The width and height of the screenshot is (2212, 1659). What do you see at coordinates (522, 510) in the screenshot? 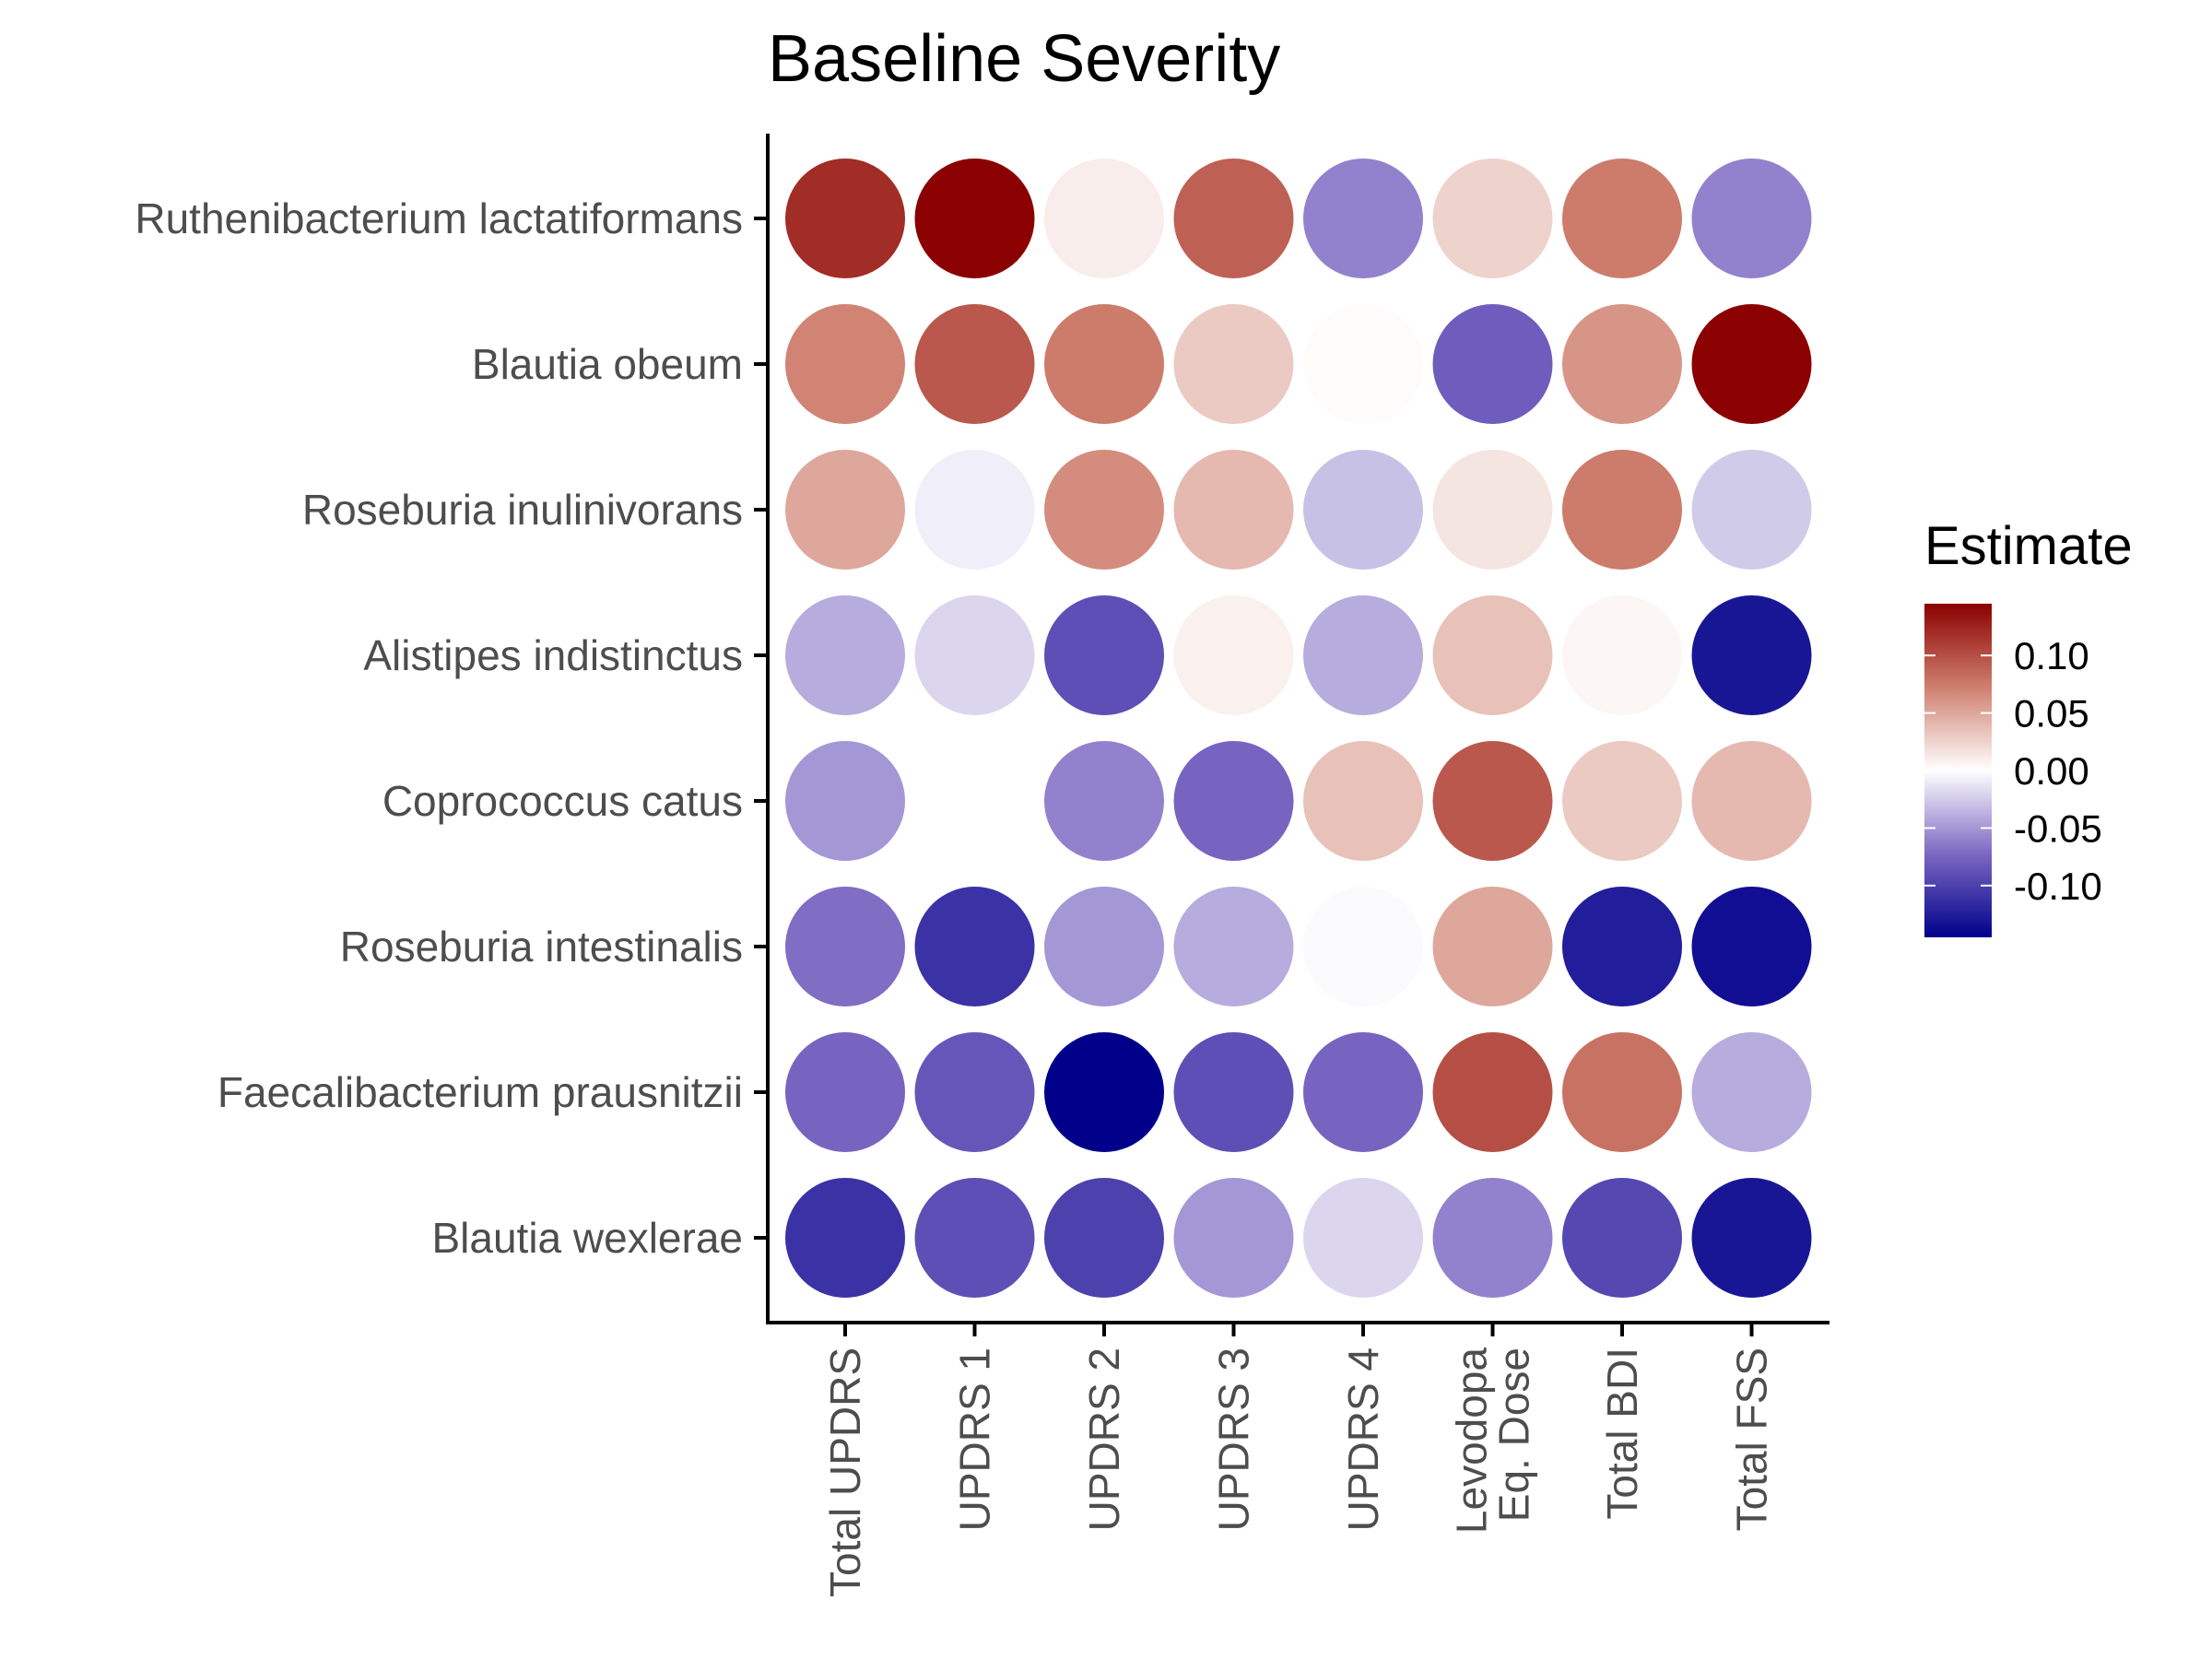
I see `y-tick-label: Roseburia inulinivorans` at bounding box center [522, 510].